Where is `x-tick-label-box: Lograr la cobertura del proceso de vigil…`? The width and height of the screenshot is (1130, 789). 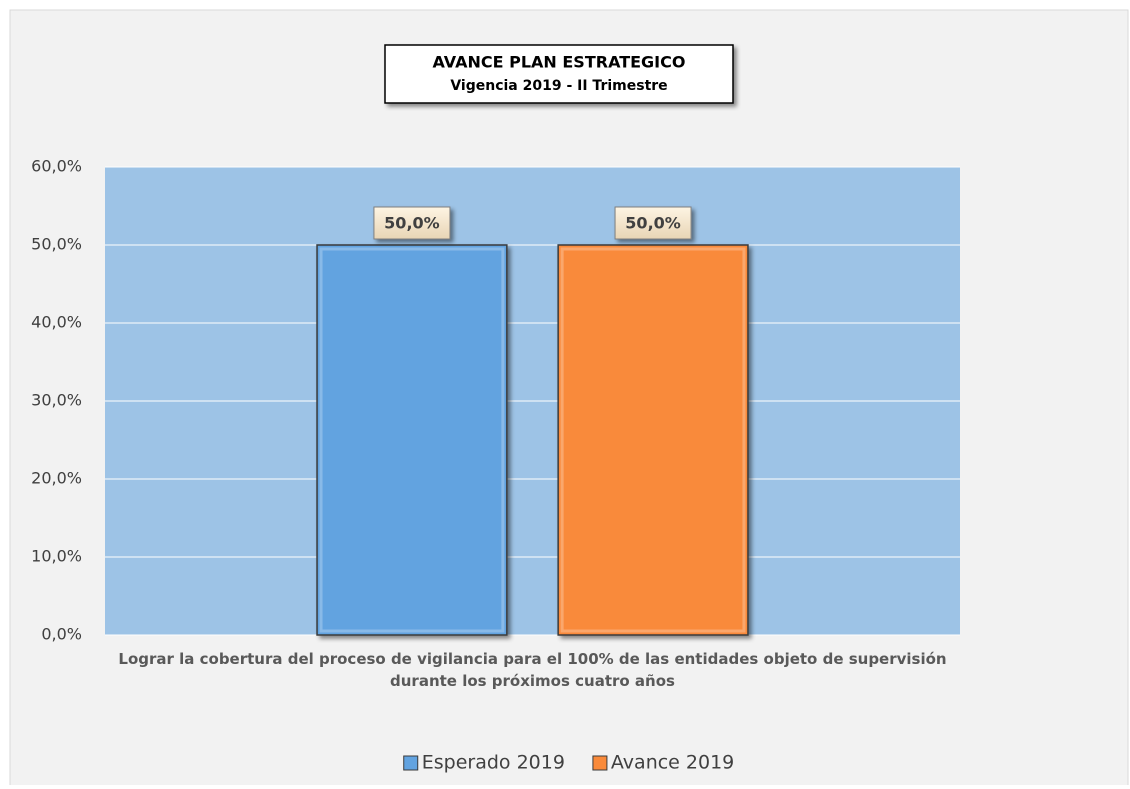 x-tick-label-box: Lograr la cobertura del proceso de vigil… is located at coordinates (532, 670).